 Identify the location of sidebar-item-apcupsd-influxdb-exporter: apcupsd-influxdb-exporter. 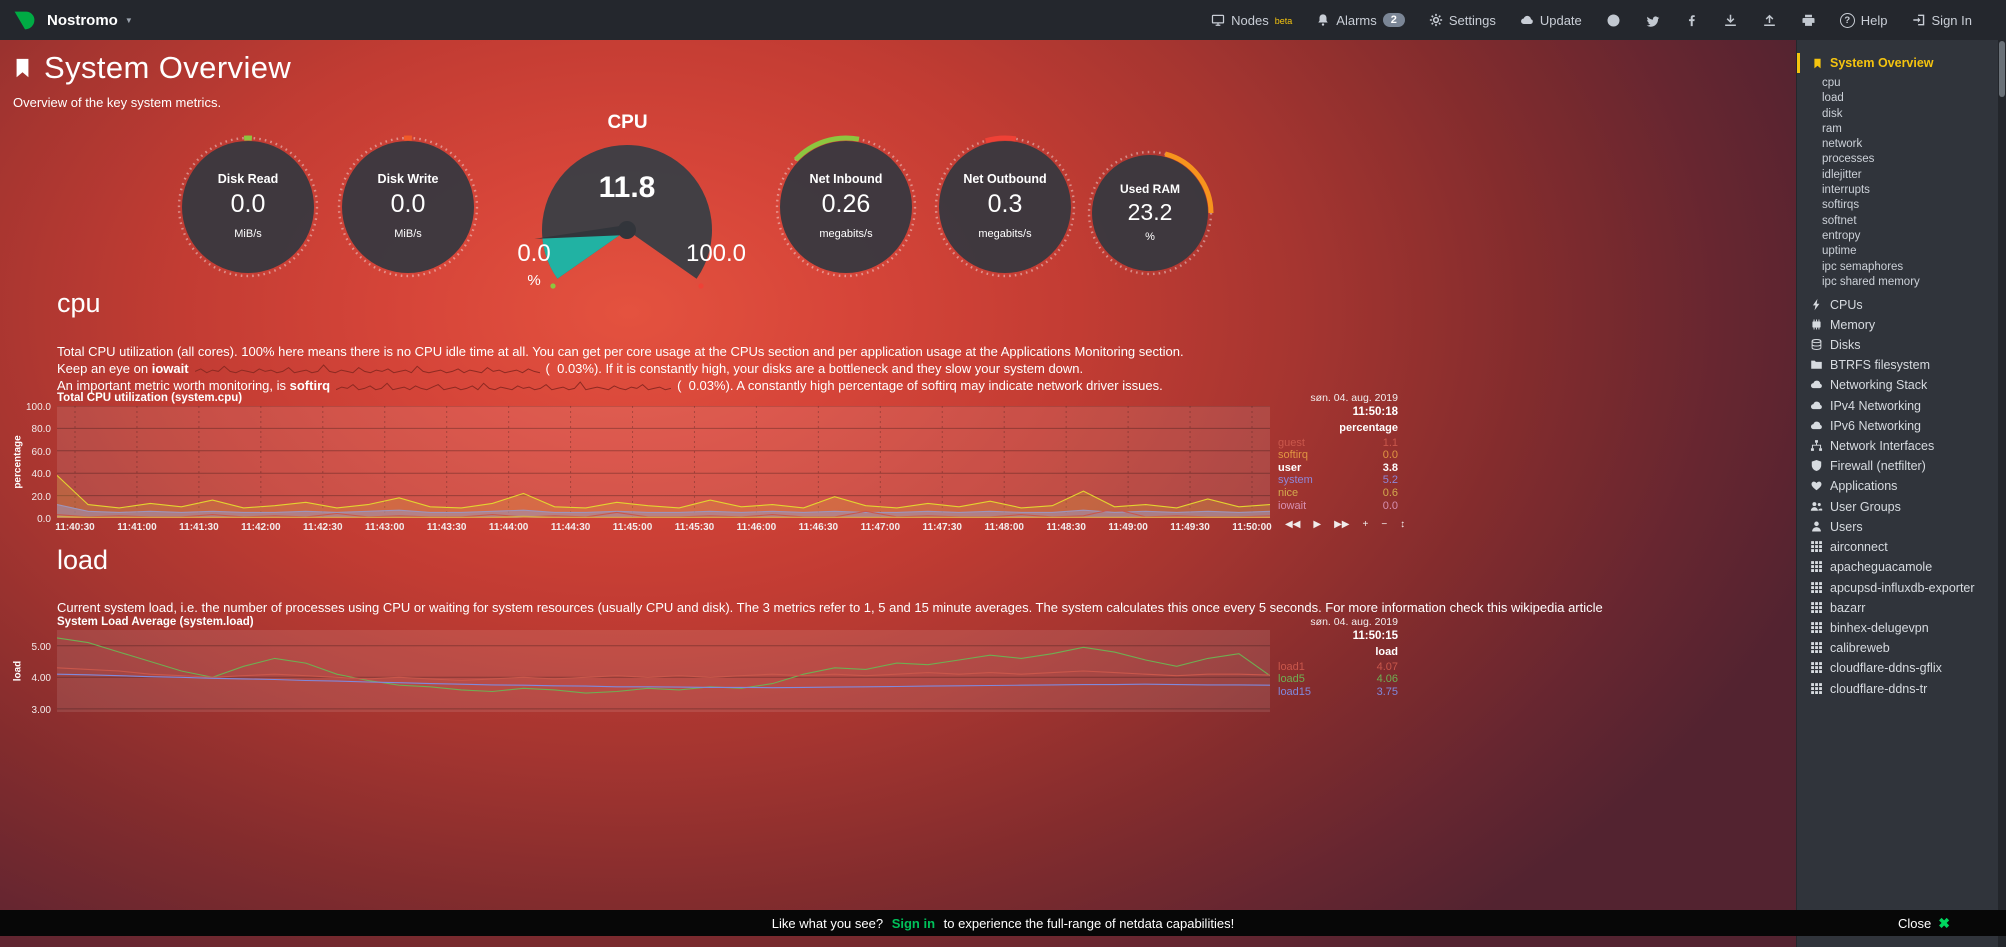
(1901, 588).